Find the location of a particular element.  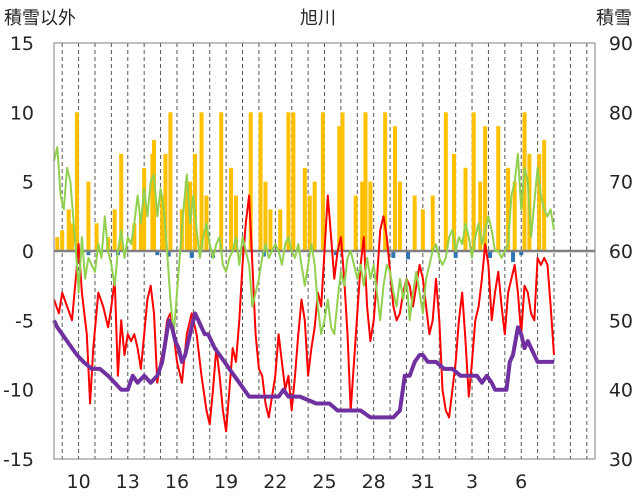

right-tick-label: 80 is located at coordinates (621, 113).